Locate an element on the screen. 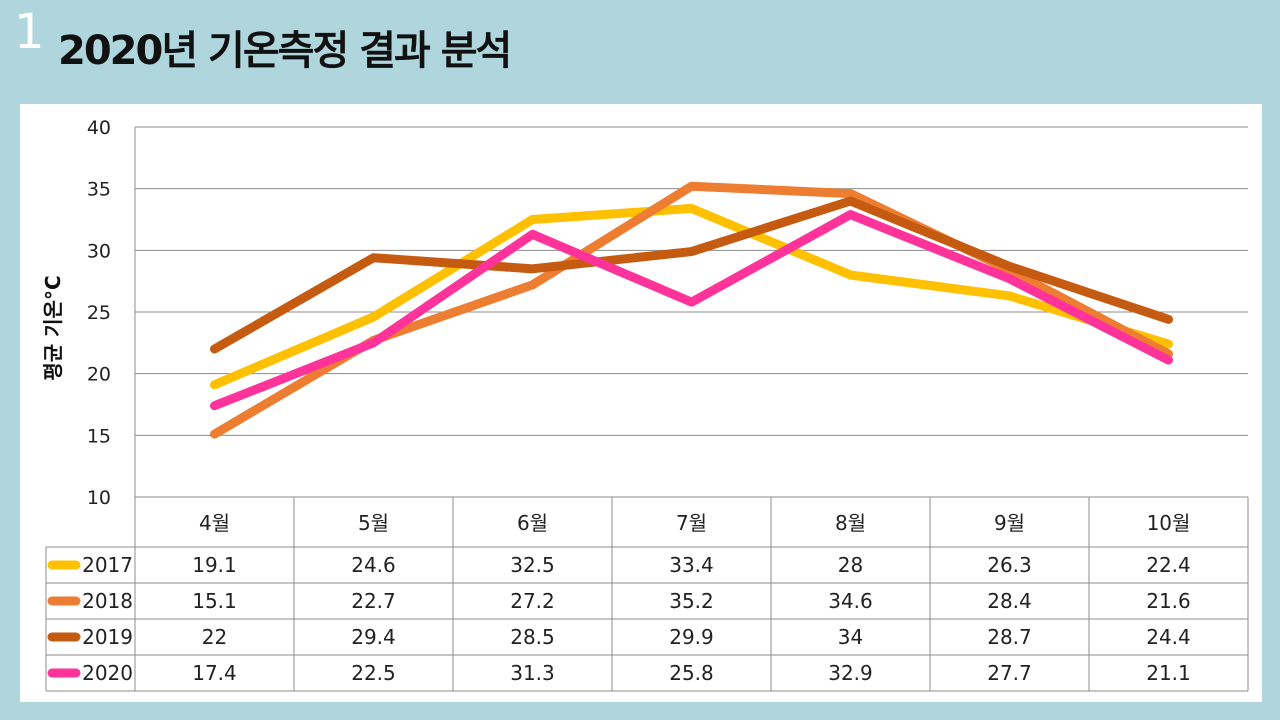  data-label: 31.3 is located at coordinates (532, 673).